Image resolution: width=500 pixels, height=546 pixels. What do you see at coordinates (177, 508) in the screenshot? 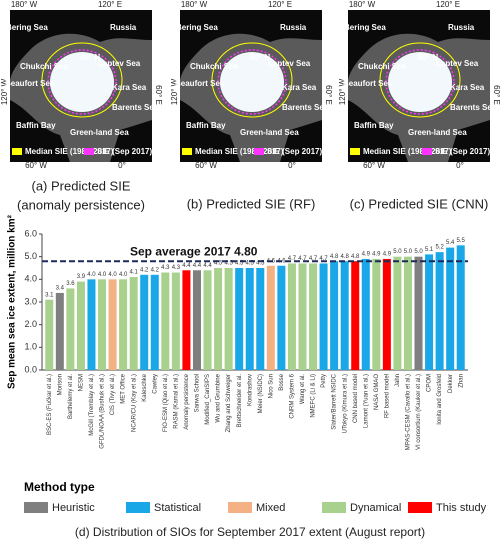
I see `legend-label: Statistical` at bounding box center [177, 508].